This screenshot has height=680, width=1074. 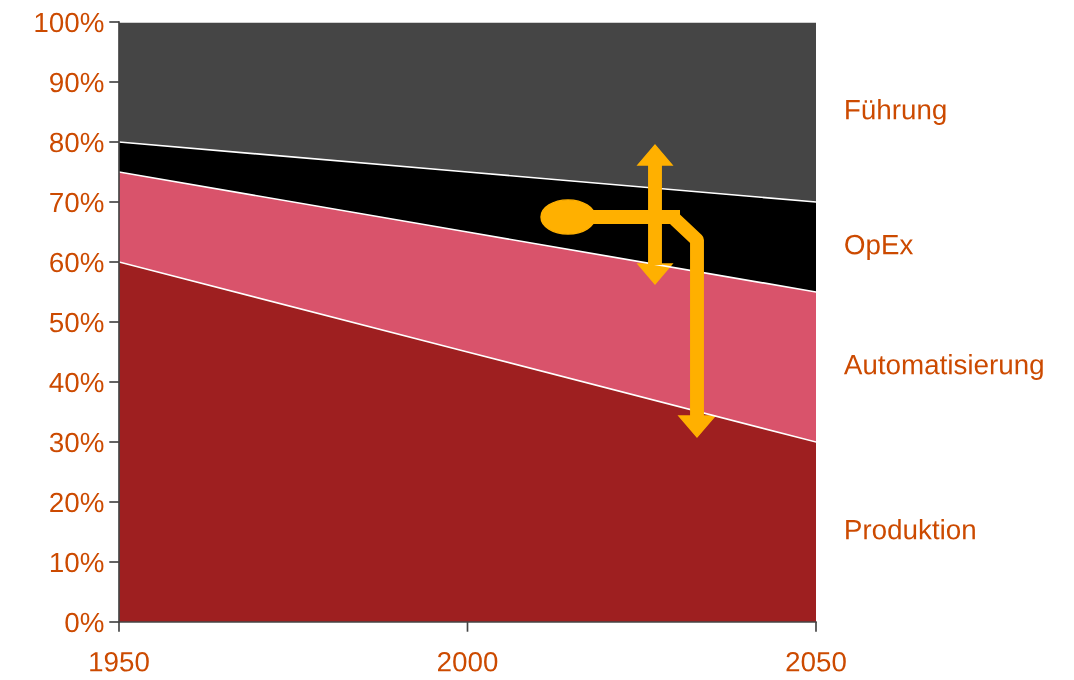 What do you see at coordinates (84, 622) in the screenshot?
I see `y-tick-label: 0%` at bounding box center [84, 622].